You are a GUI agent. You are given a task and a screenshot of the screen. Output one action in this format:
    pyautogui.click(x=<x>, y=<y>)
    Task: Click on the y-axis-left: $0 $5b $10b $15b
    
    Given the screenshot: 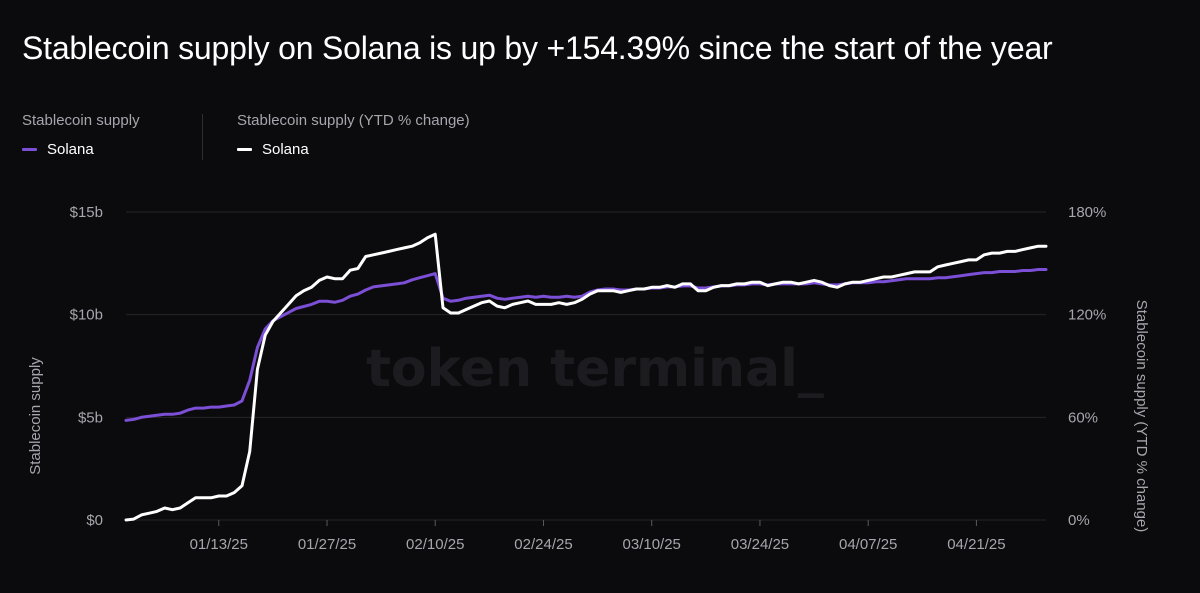 What is the action you would take?
    pyautogui.click(x=86, y=366)
    